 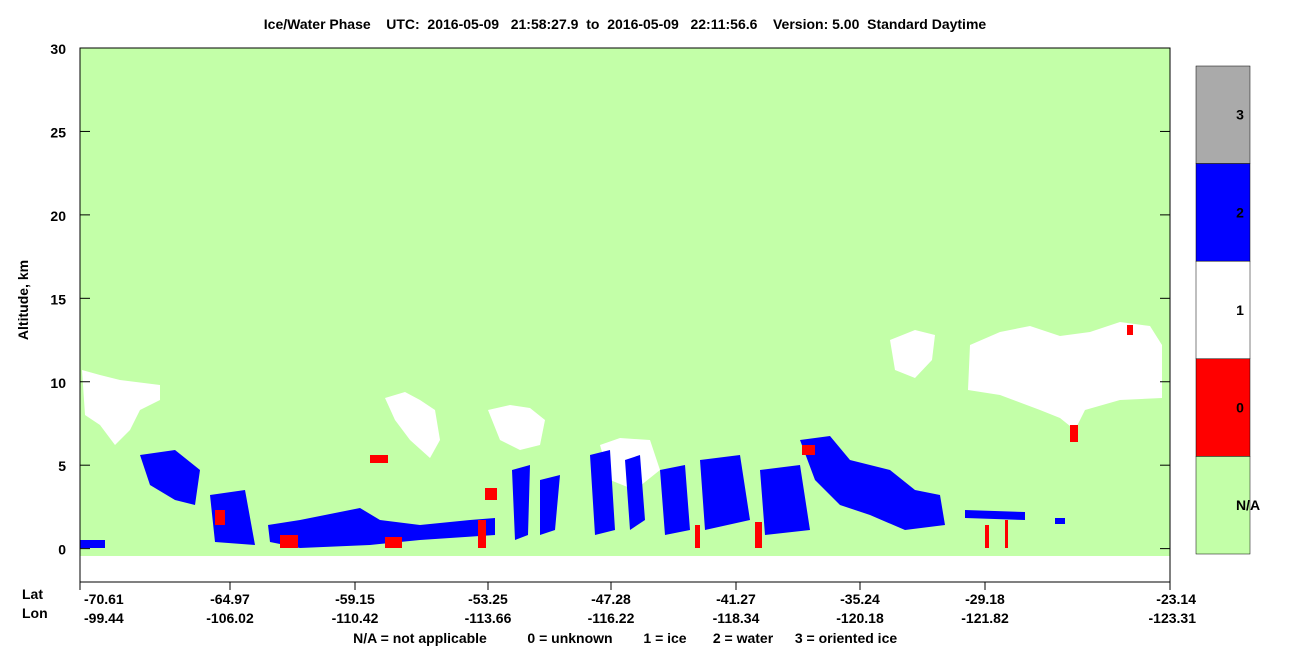 I want to click on lon-label: -113.66, so click(x=488, y=618).